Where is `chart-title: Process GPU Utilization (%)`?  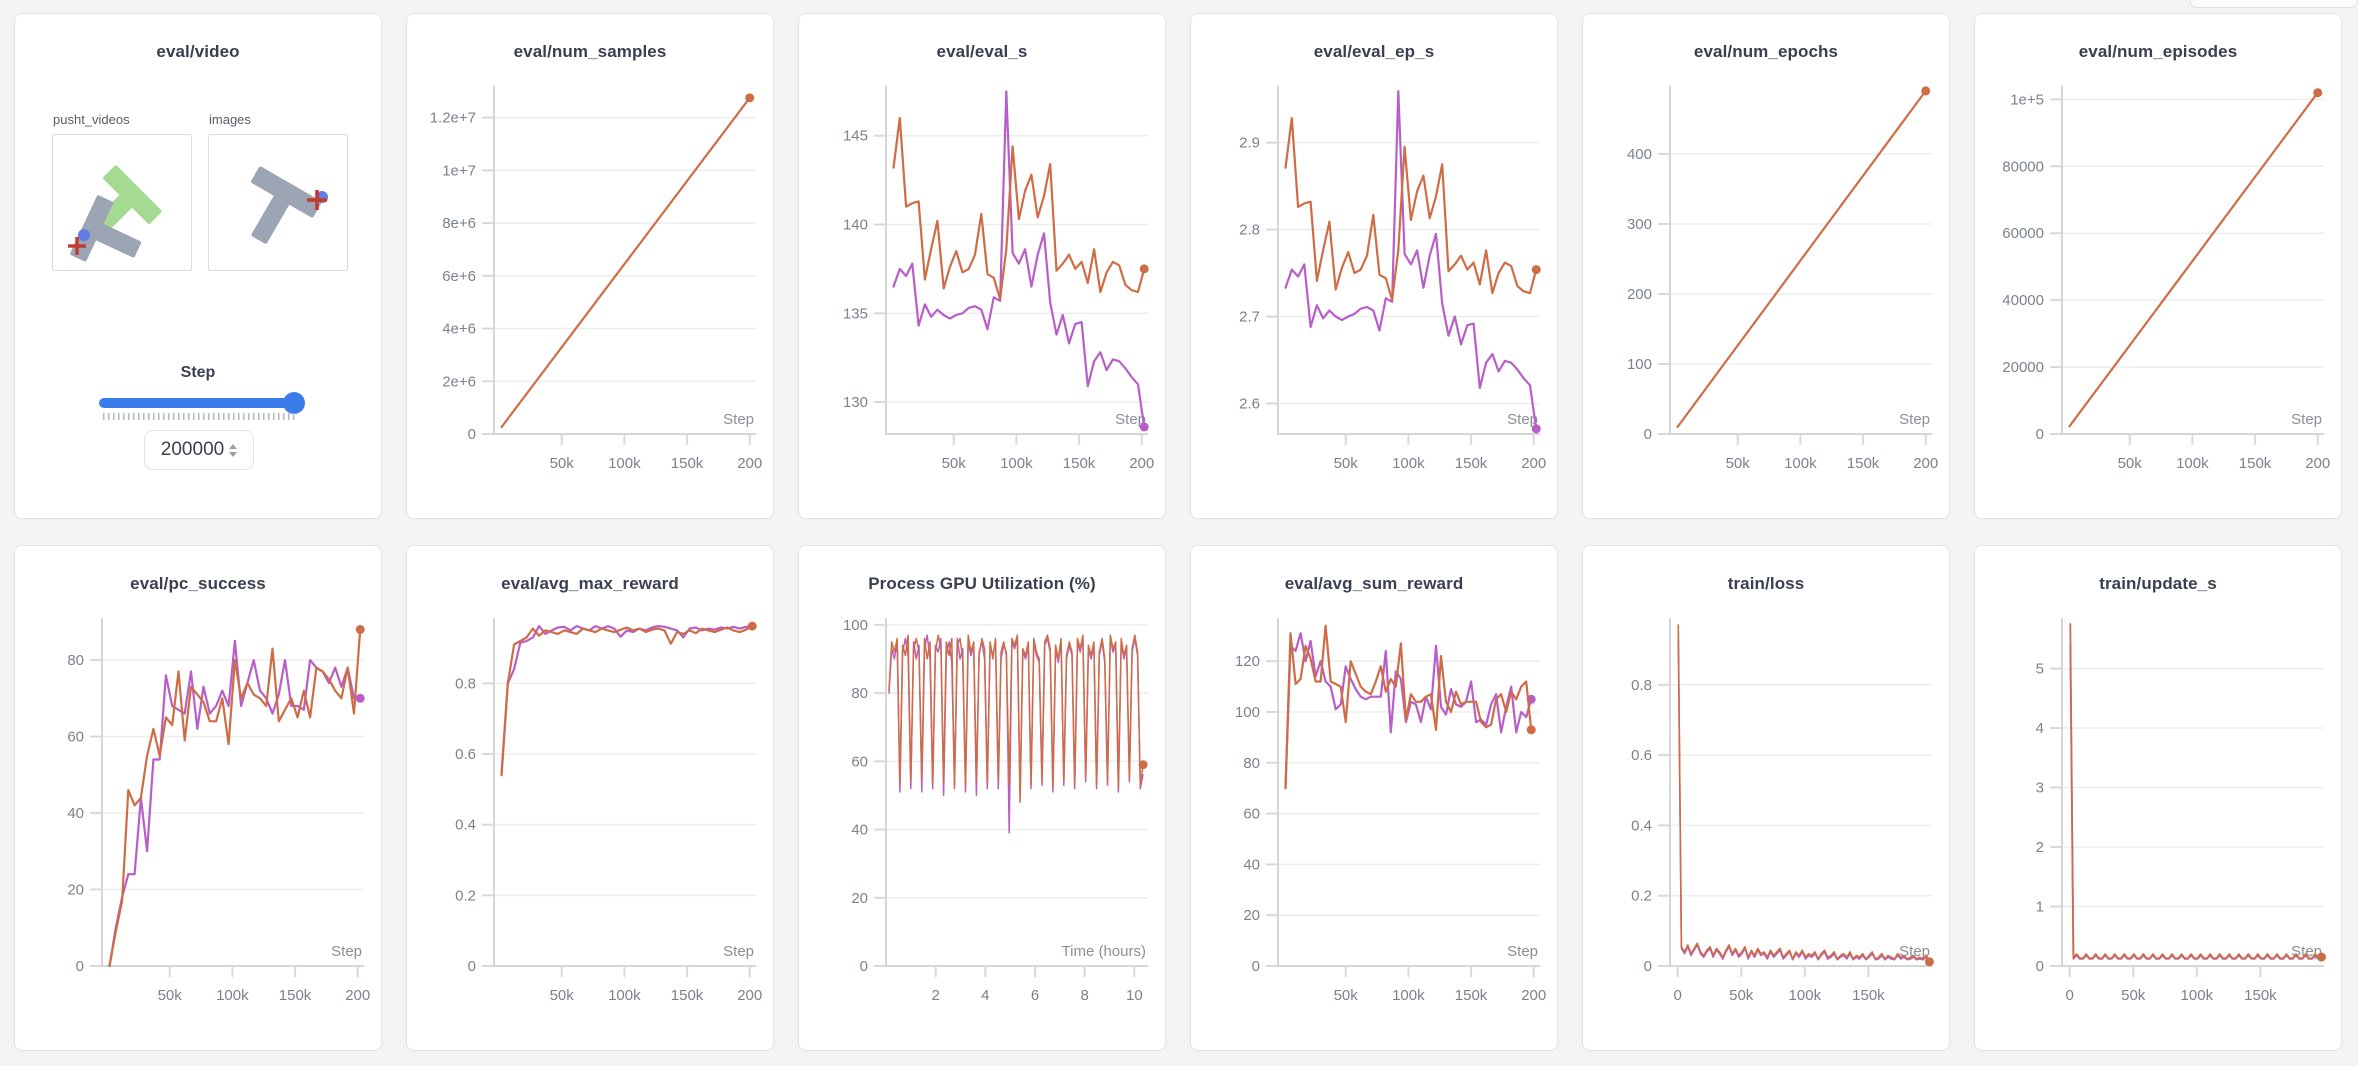 chart-title: Process GPU Utilization (%) is located at coordinates (982, 583).